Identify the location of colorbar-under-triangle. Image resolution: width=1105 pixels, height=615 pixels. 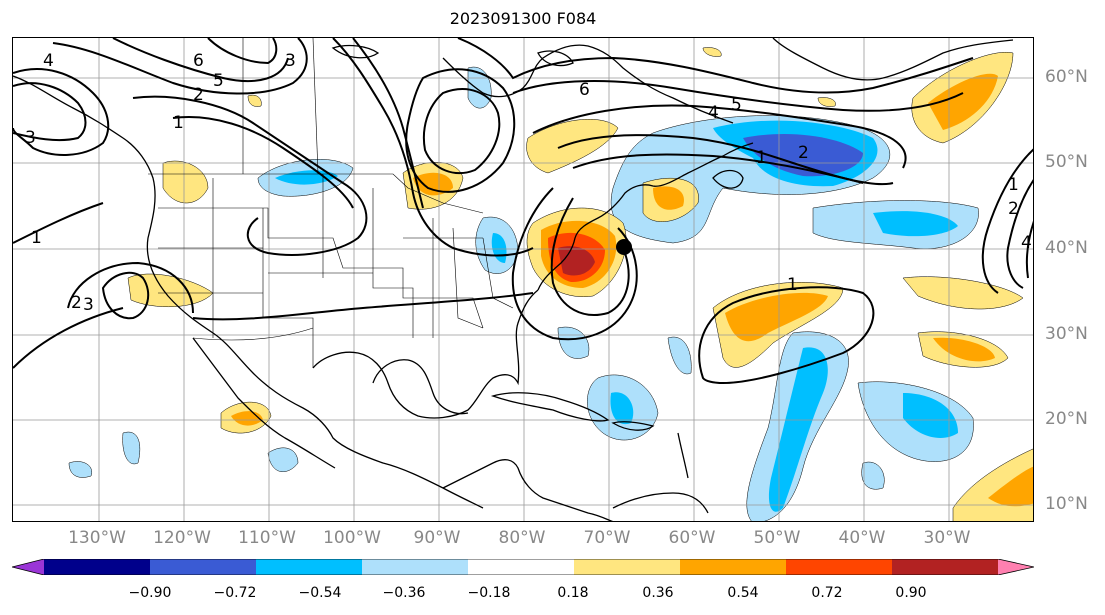
(28, 567).